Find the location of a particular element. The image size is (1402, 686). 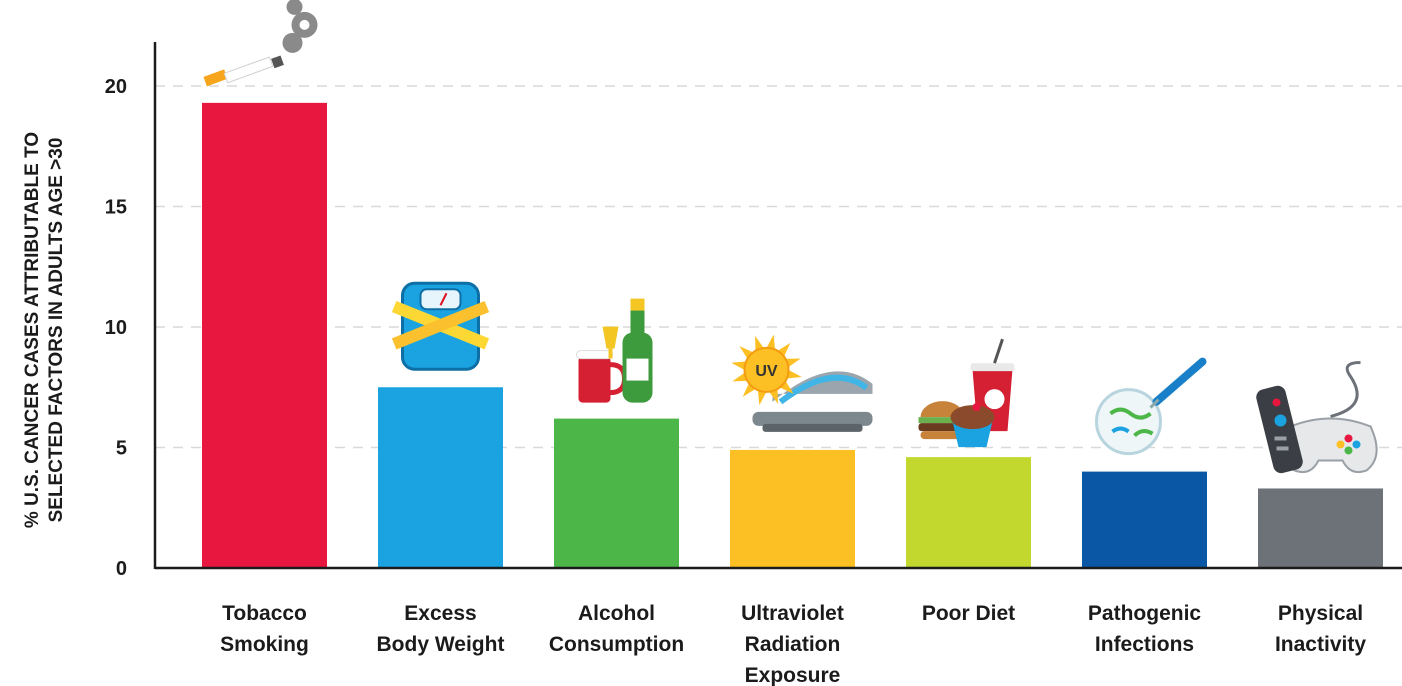

x-category-label: Alcohol Consumption is located at coordinates (616, 629).